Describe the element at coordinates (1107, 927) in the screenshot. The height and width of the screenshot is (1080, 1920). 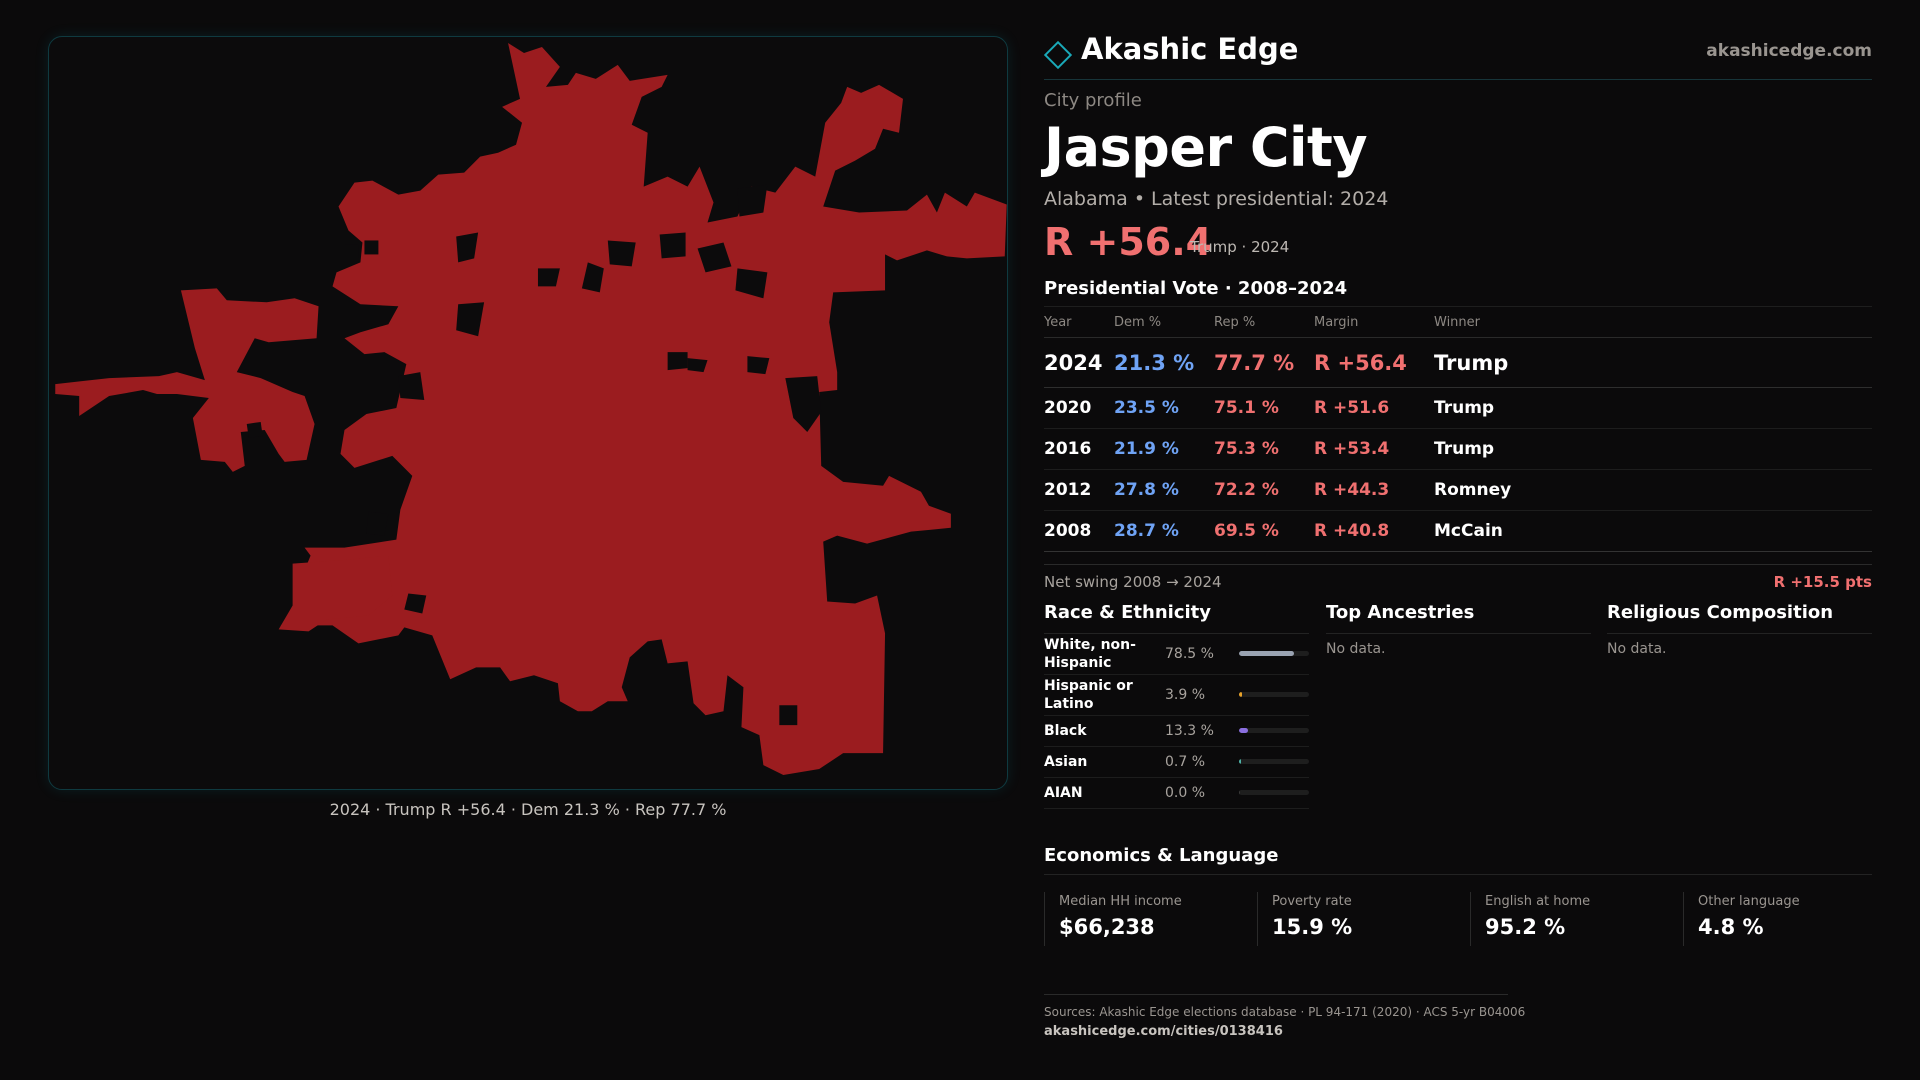
I see `stat-value: $66,238` at that location.